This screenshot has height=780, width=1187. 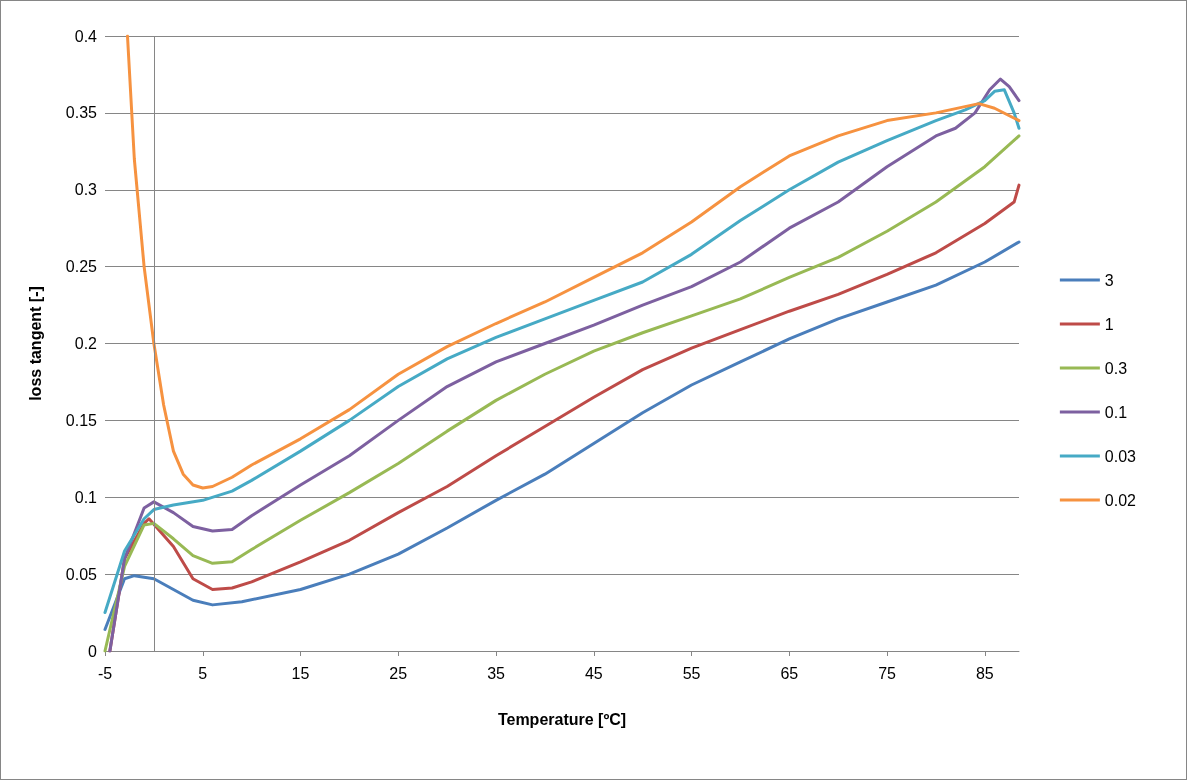 I want to click on legend-label: 0.3, so click(x=1116, y=368).